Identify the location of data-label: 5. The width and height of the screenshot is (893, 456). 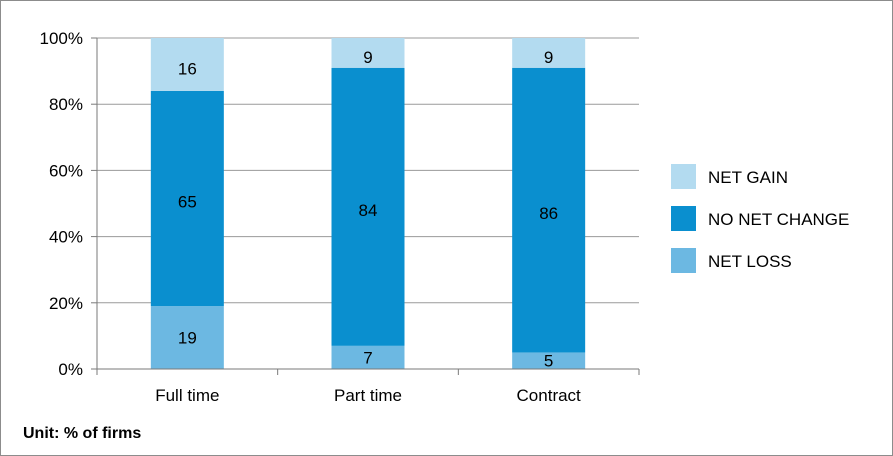
(548, 361).